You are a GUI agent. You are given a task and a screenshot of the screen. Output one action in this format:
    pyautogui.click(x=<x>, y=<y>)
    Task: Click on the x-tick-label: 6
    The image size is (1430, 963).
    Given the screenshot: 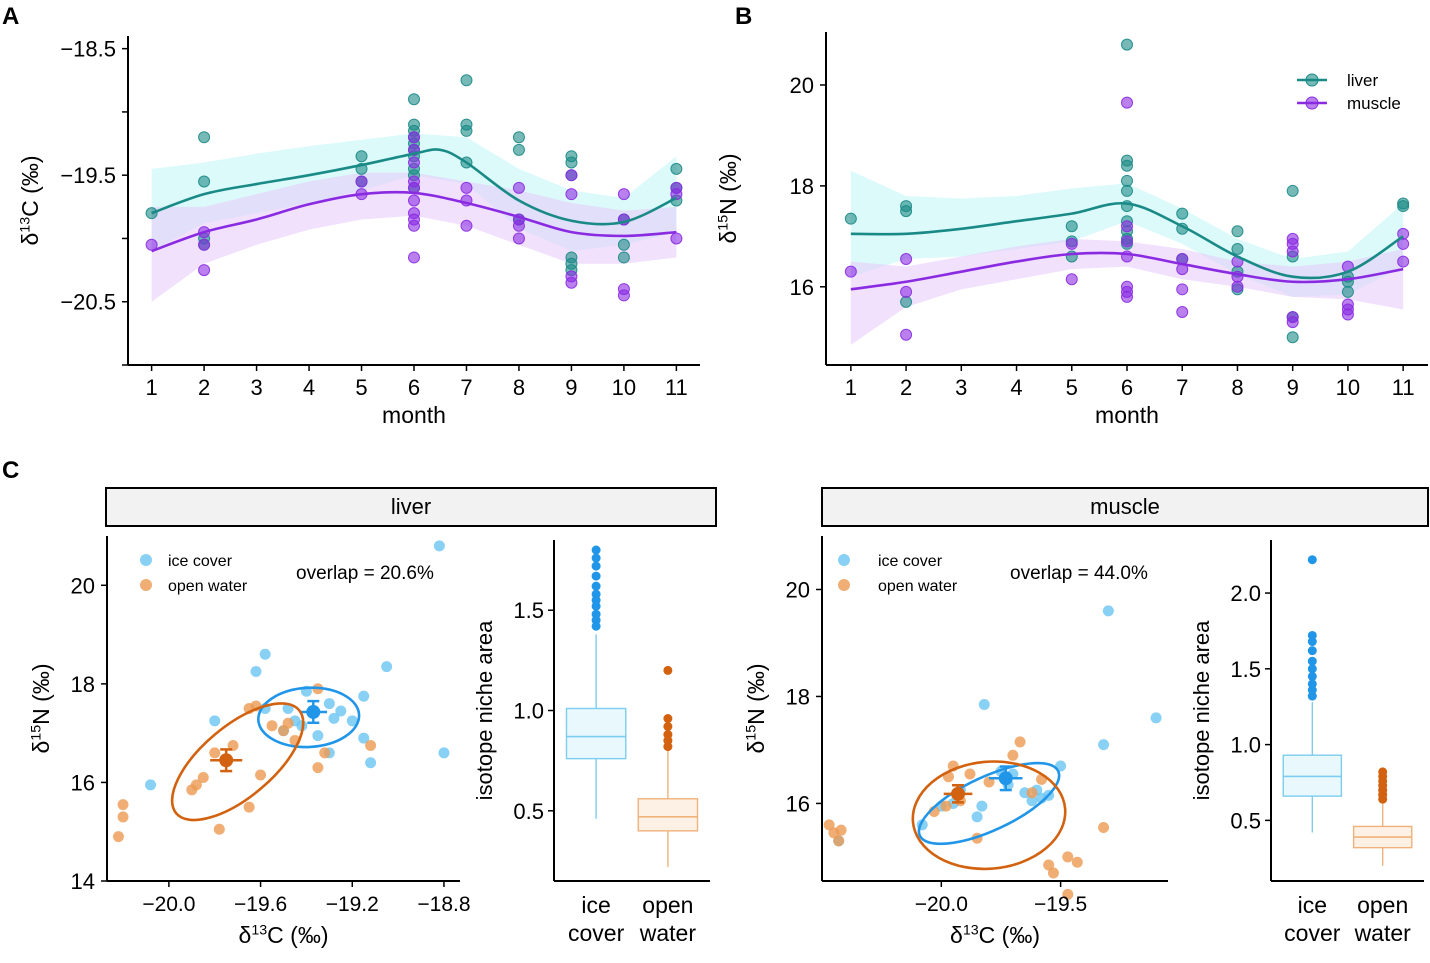 What is the action you would take?
    pyautogui.click(x=1127, y=387)
    